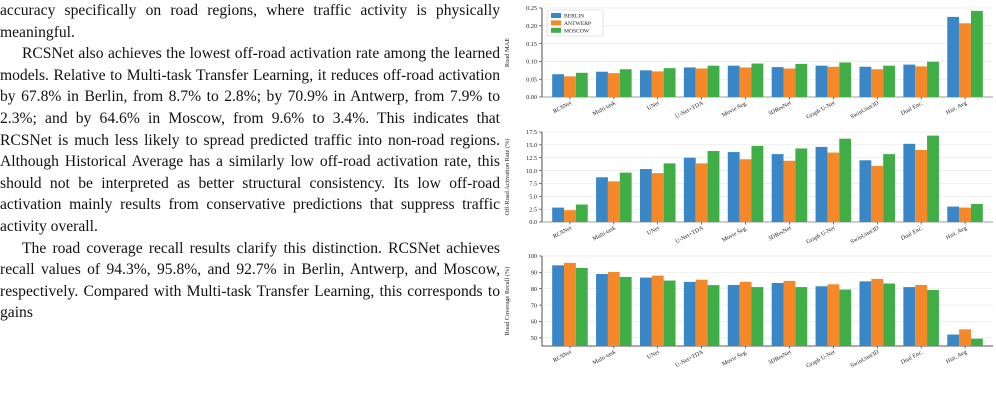  I want to click on y-tick-label: 60, so click(534, 322).